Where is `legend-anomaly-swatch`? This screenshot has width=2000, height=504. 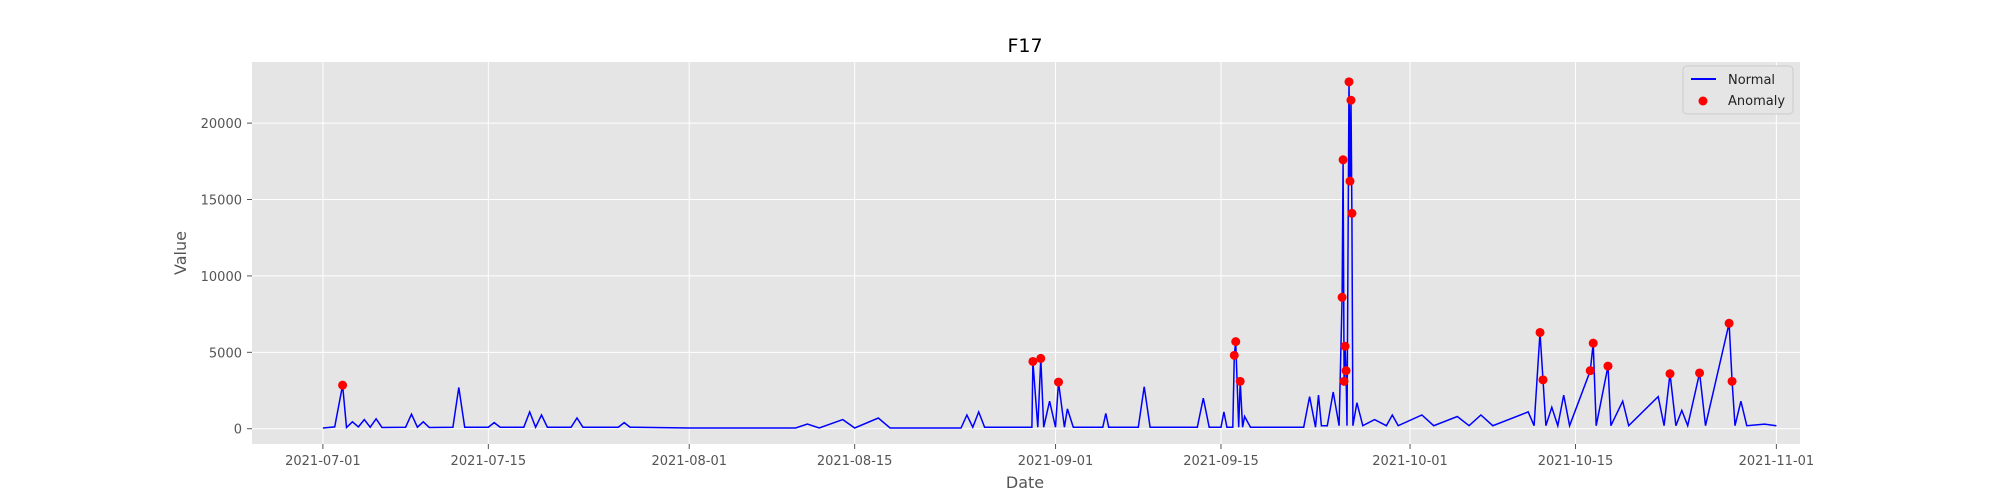 legend-anomaly-swatch is located at coordinates (1703, 101).